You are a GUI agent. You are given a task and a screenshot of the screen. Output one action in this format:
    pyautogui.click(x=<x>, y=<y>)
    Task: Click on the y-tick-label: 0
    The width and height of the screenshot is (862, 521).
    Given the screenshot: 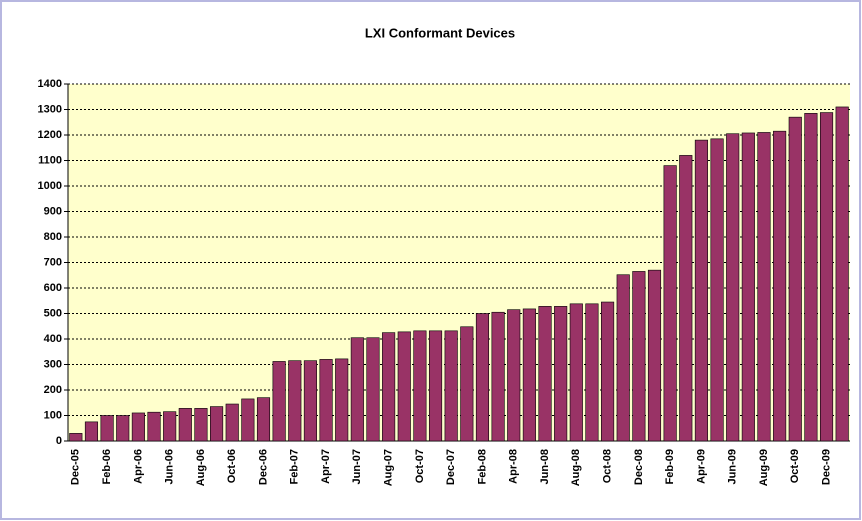 What is the action you would take?
    pyautogui.click(x=59, y=441)
    